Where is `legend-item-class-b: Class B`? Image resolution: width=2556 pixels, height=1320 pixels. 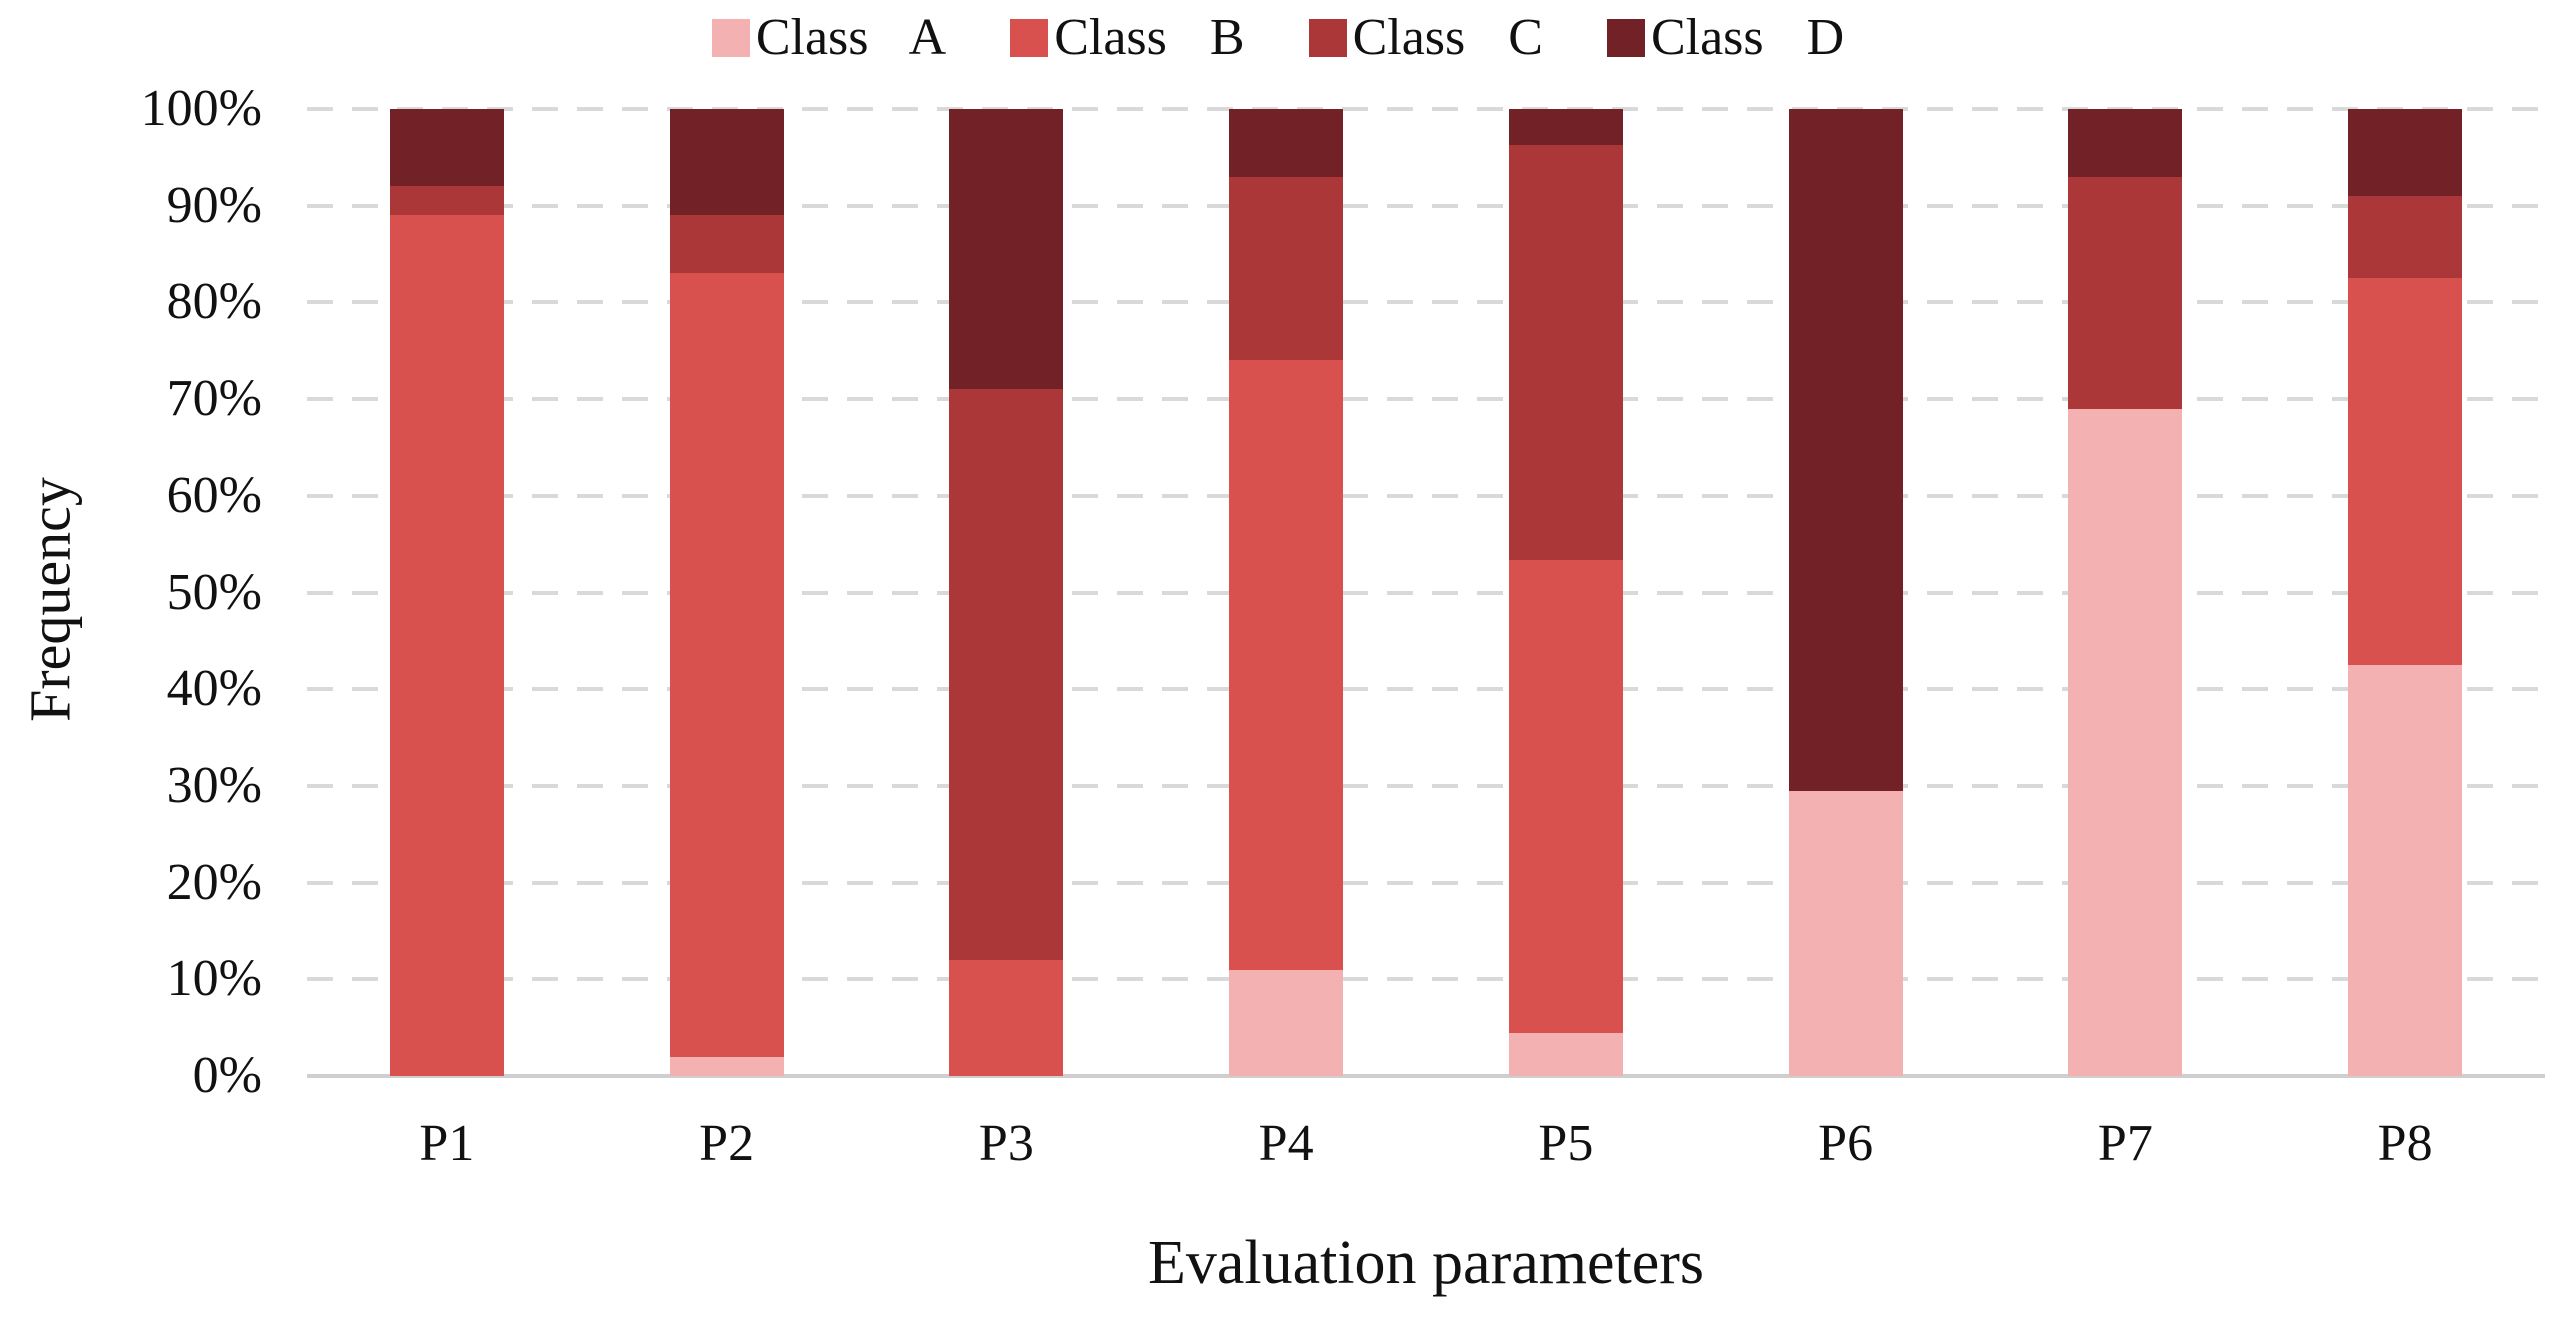
legend-item-class-b: Class B is located at coordinates (1127, 37).